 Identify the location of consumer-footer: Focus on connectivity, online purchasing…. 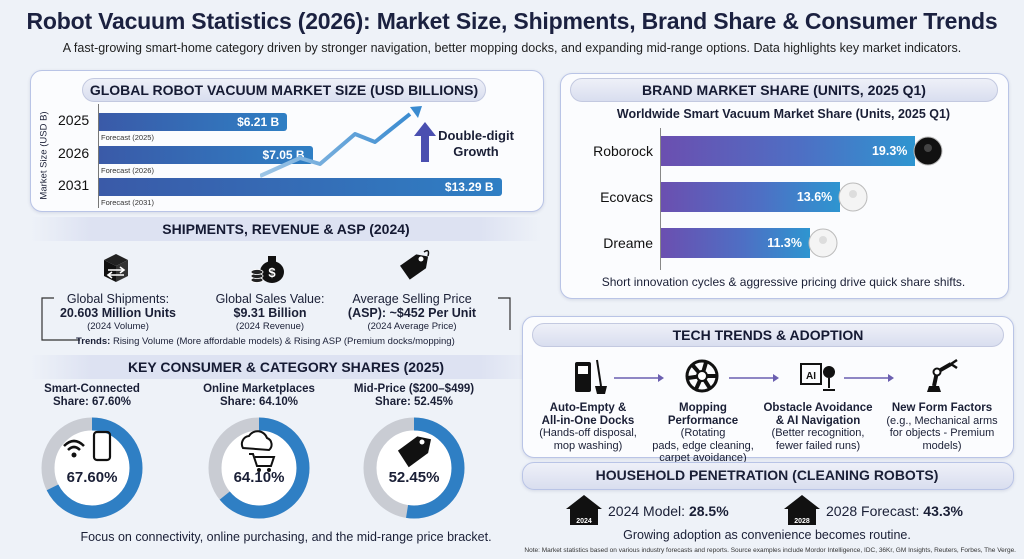
(286, 537).